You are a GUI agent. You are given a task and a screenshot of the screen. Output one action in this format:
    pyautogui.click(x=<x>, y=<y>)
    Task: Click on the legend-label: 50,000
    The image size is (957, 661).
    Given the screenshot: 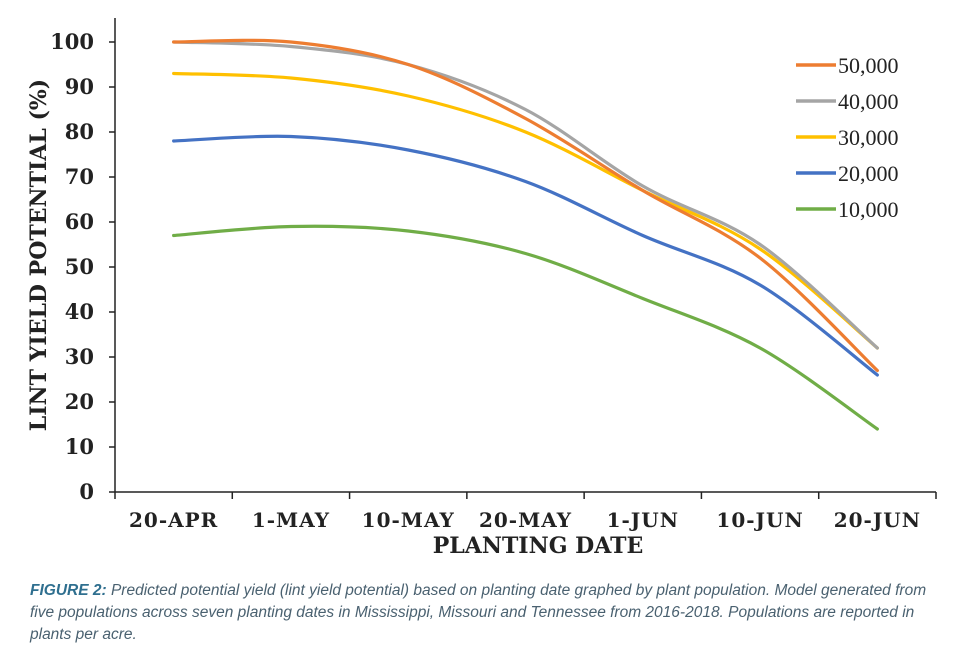 What is the action you would take?
    pyautogui.click(x=868, y=65)
    